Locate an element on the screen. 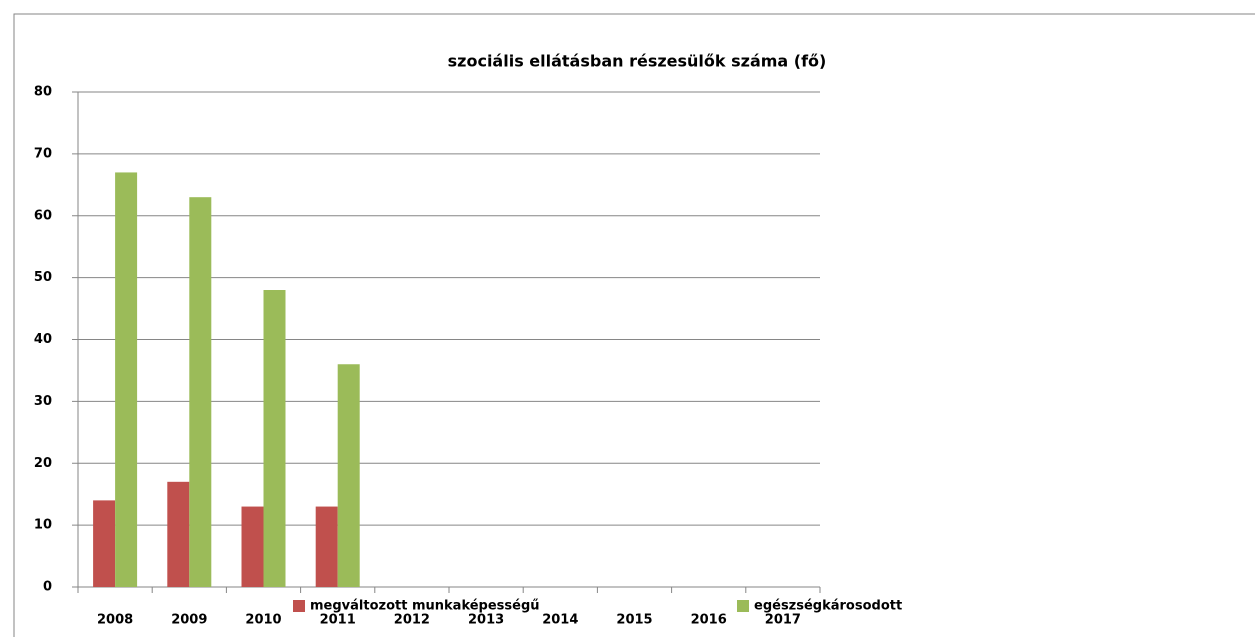  legend-label: egészségkárosodott is located at coordinates (828, 606).